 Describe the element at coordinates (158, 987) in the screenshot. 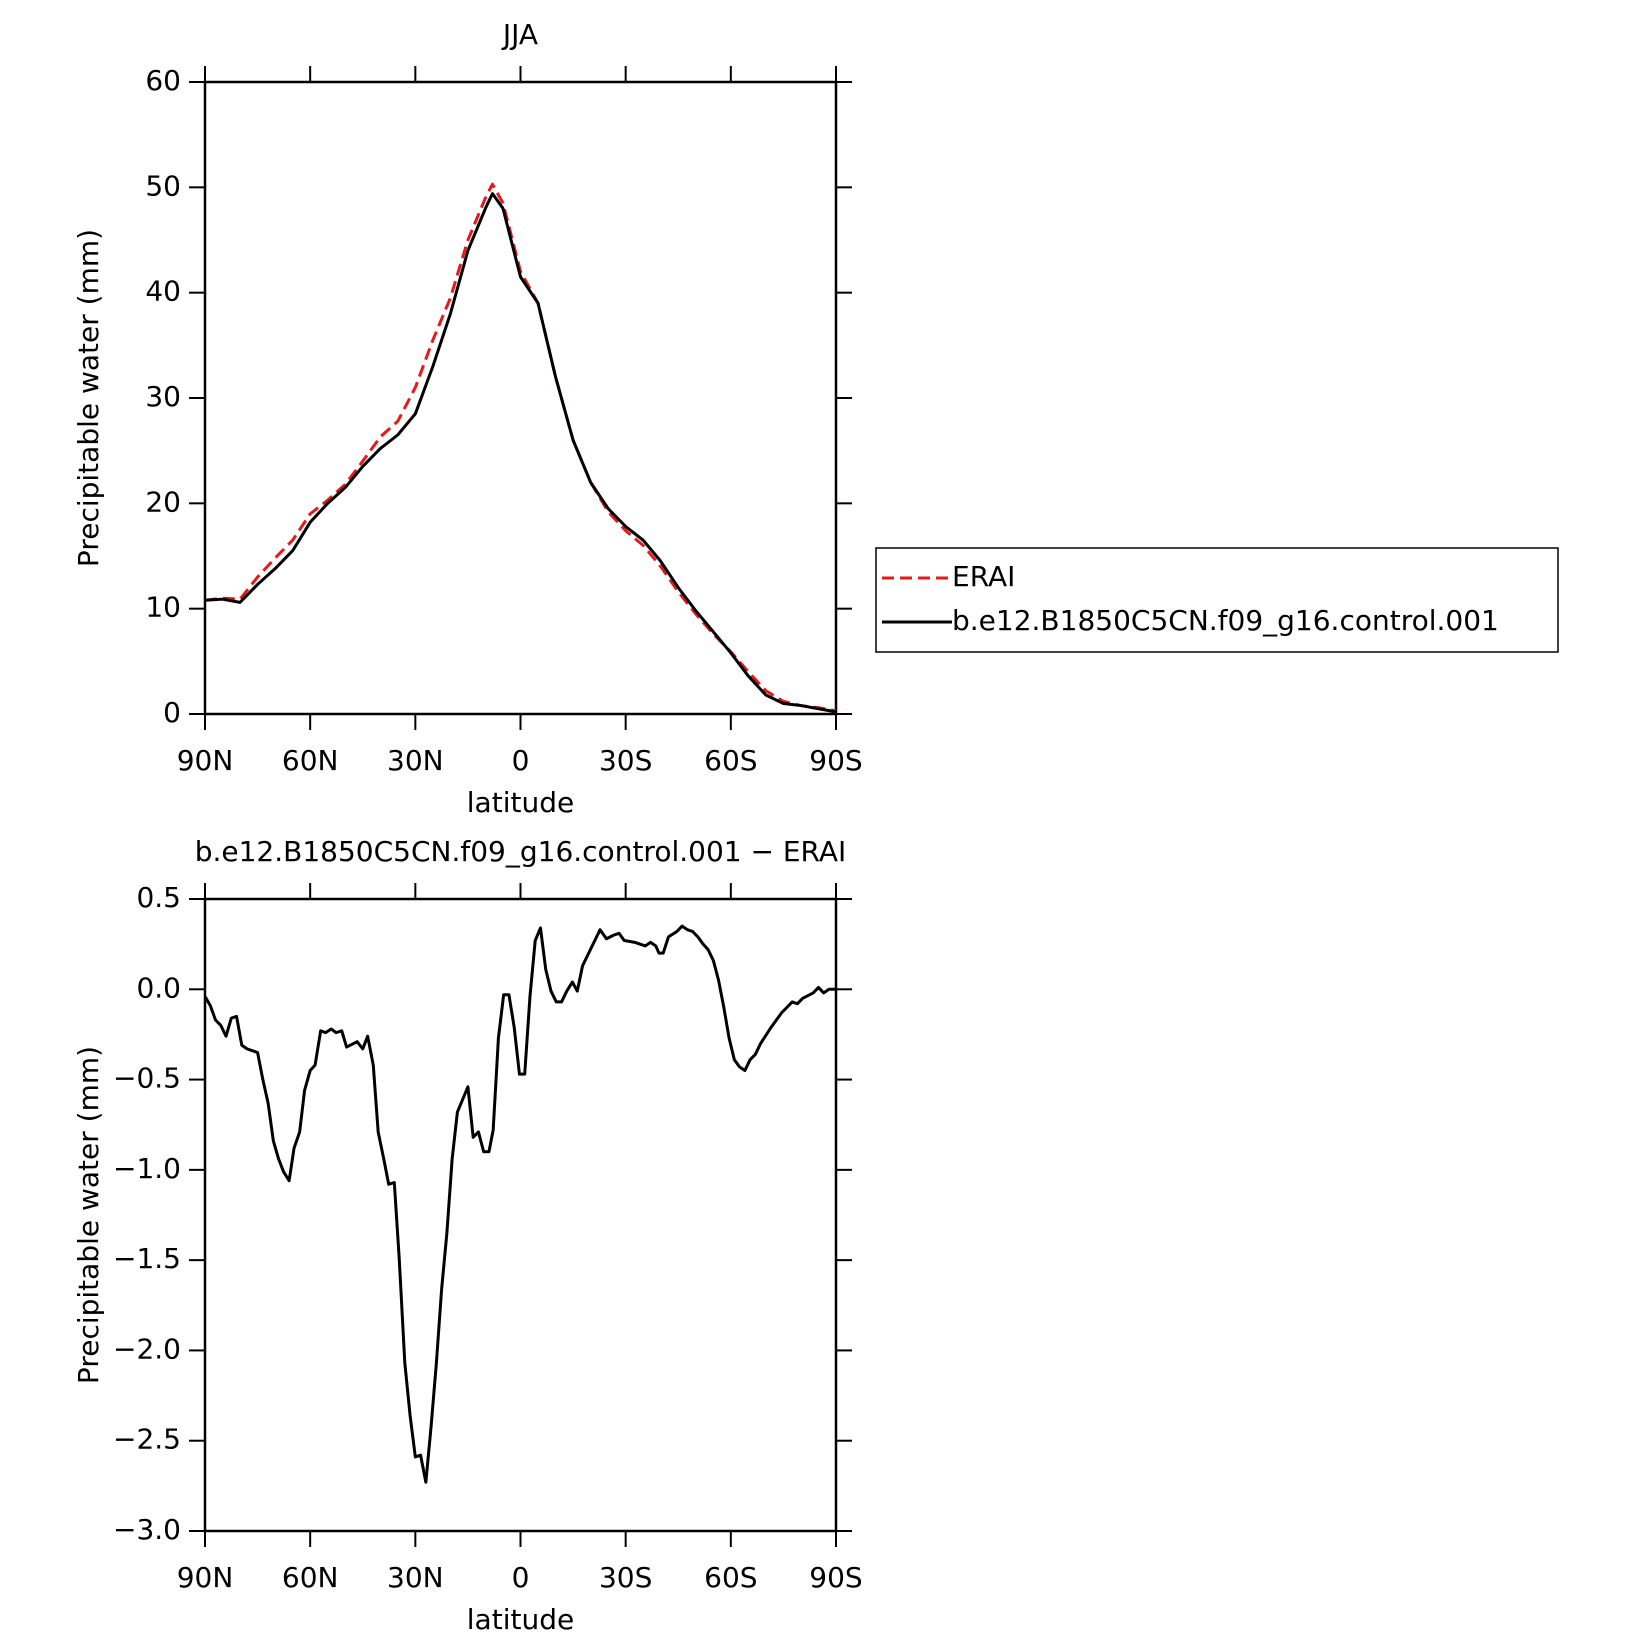

I see `y-tick-label: 0.0` at that location.